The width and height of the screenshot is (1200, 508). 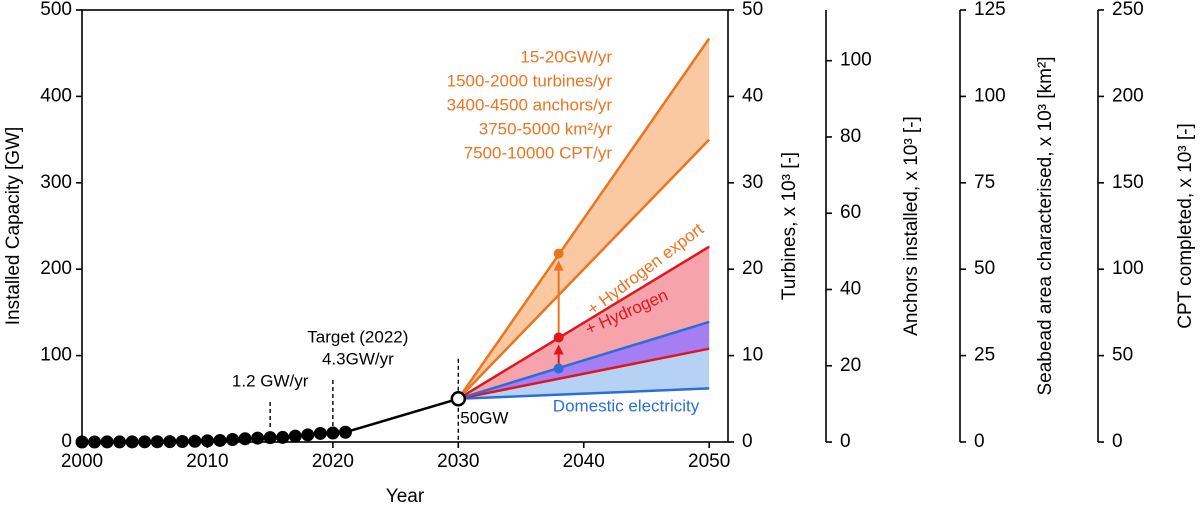 I want to click on rate-text: 15-20GW/yr, so click(x=566, y=56).